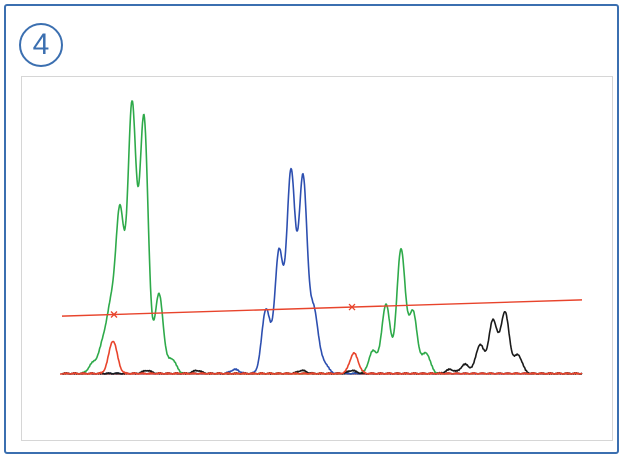 The height and width of the screenshot is (459, 624). I want to click on trace-red, so click(322, 357).